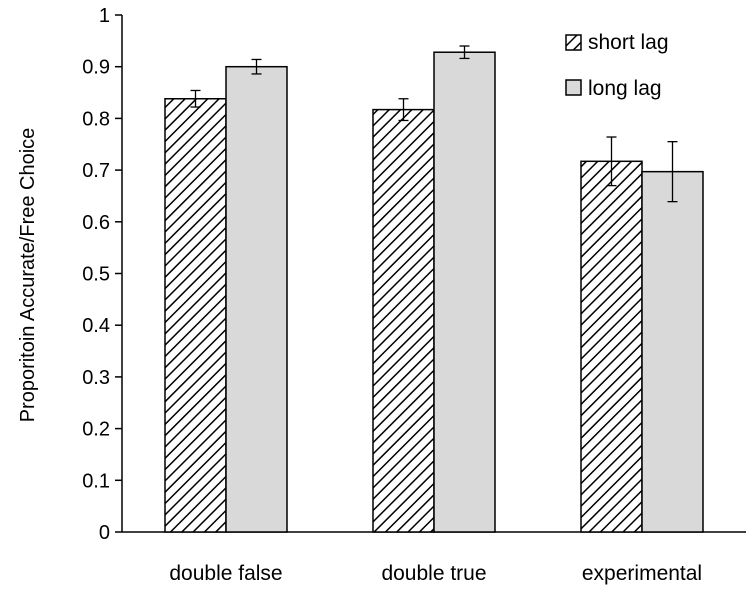  I want to click on x-tick-label: double false, so click(225, 573).